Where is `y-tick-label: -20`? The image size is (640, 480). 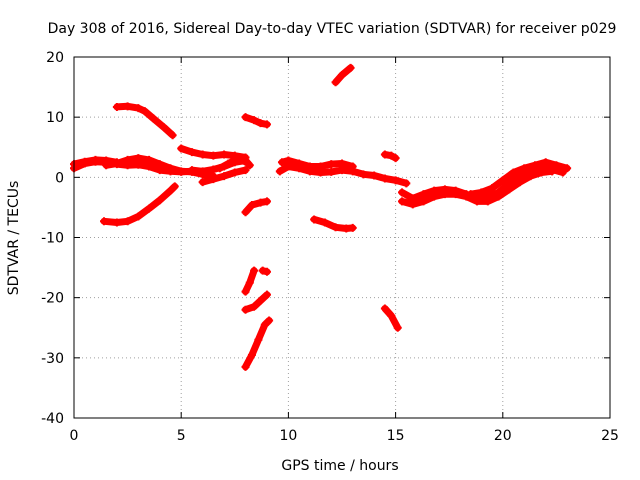
y-tick-label: -20 is located at coordinates (52, 299).